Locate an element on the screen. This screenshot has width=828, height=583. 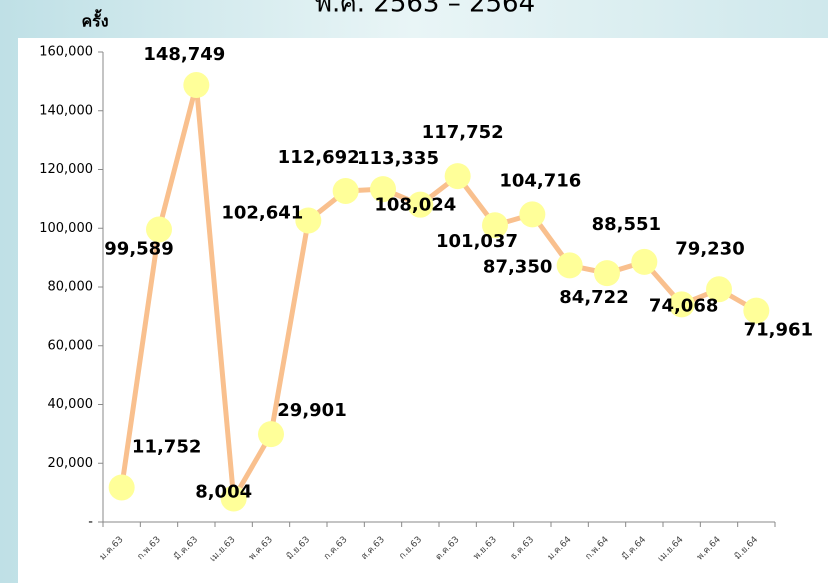
data-label: 79,230 is located at coordinates (709, 248).